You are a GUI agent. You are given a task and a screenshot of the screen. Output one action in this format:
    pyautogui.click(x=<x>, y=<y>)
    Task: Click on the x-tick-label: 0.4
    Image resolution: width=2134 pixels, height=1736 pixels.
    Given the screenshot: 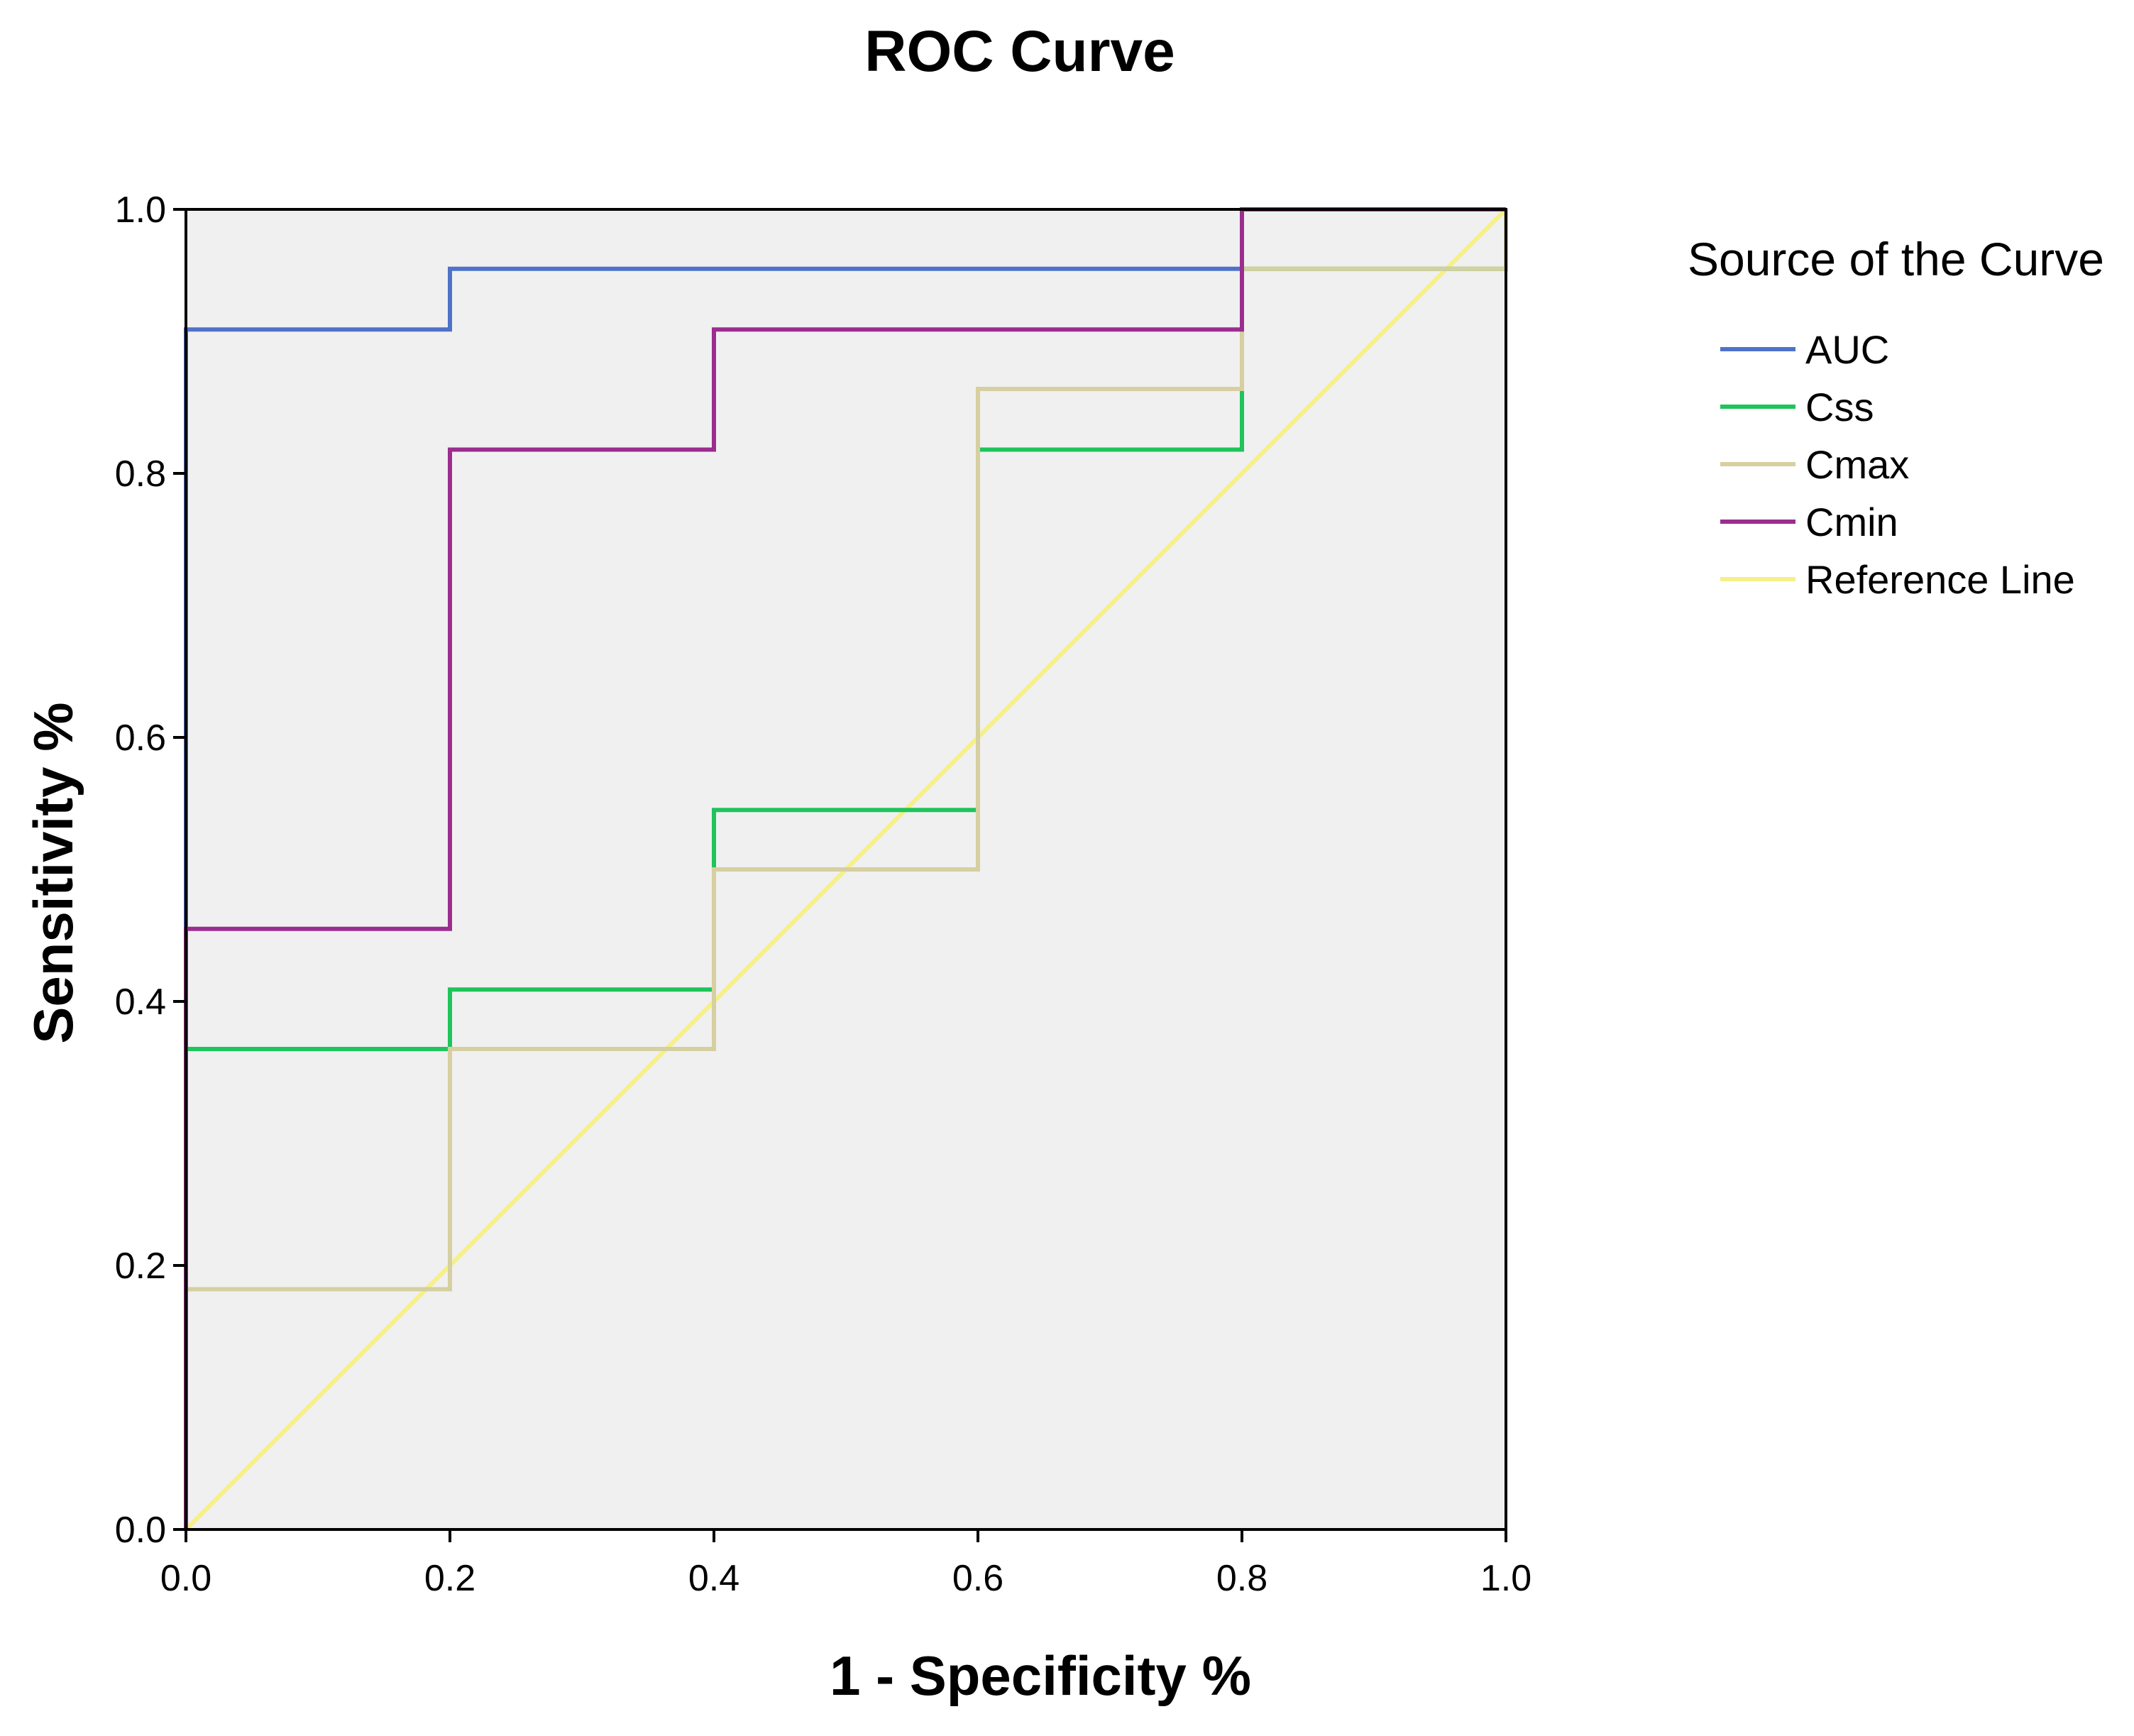 What is the action you would take?
    pyautogui.click(x=714, y=1578)
    